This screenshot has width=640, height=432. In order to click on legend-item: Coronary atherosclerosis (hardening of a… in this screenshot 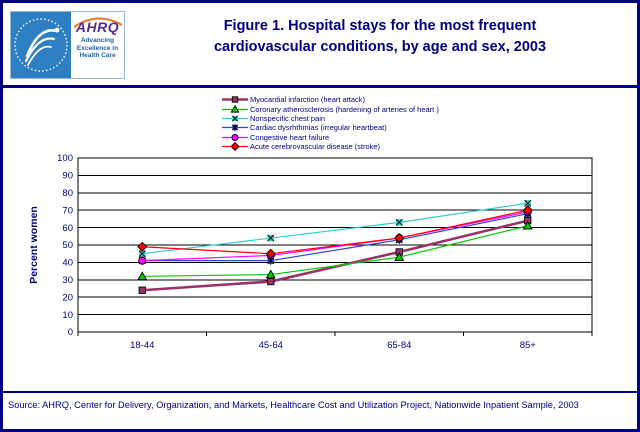, I will do `click(330, 109)`.